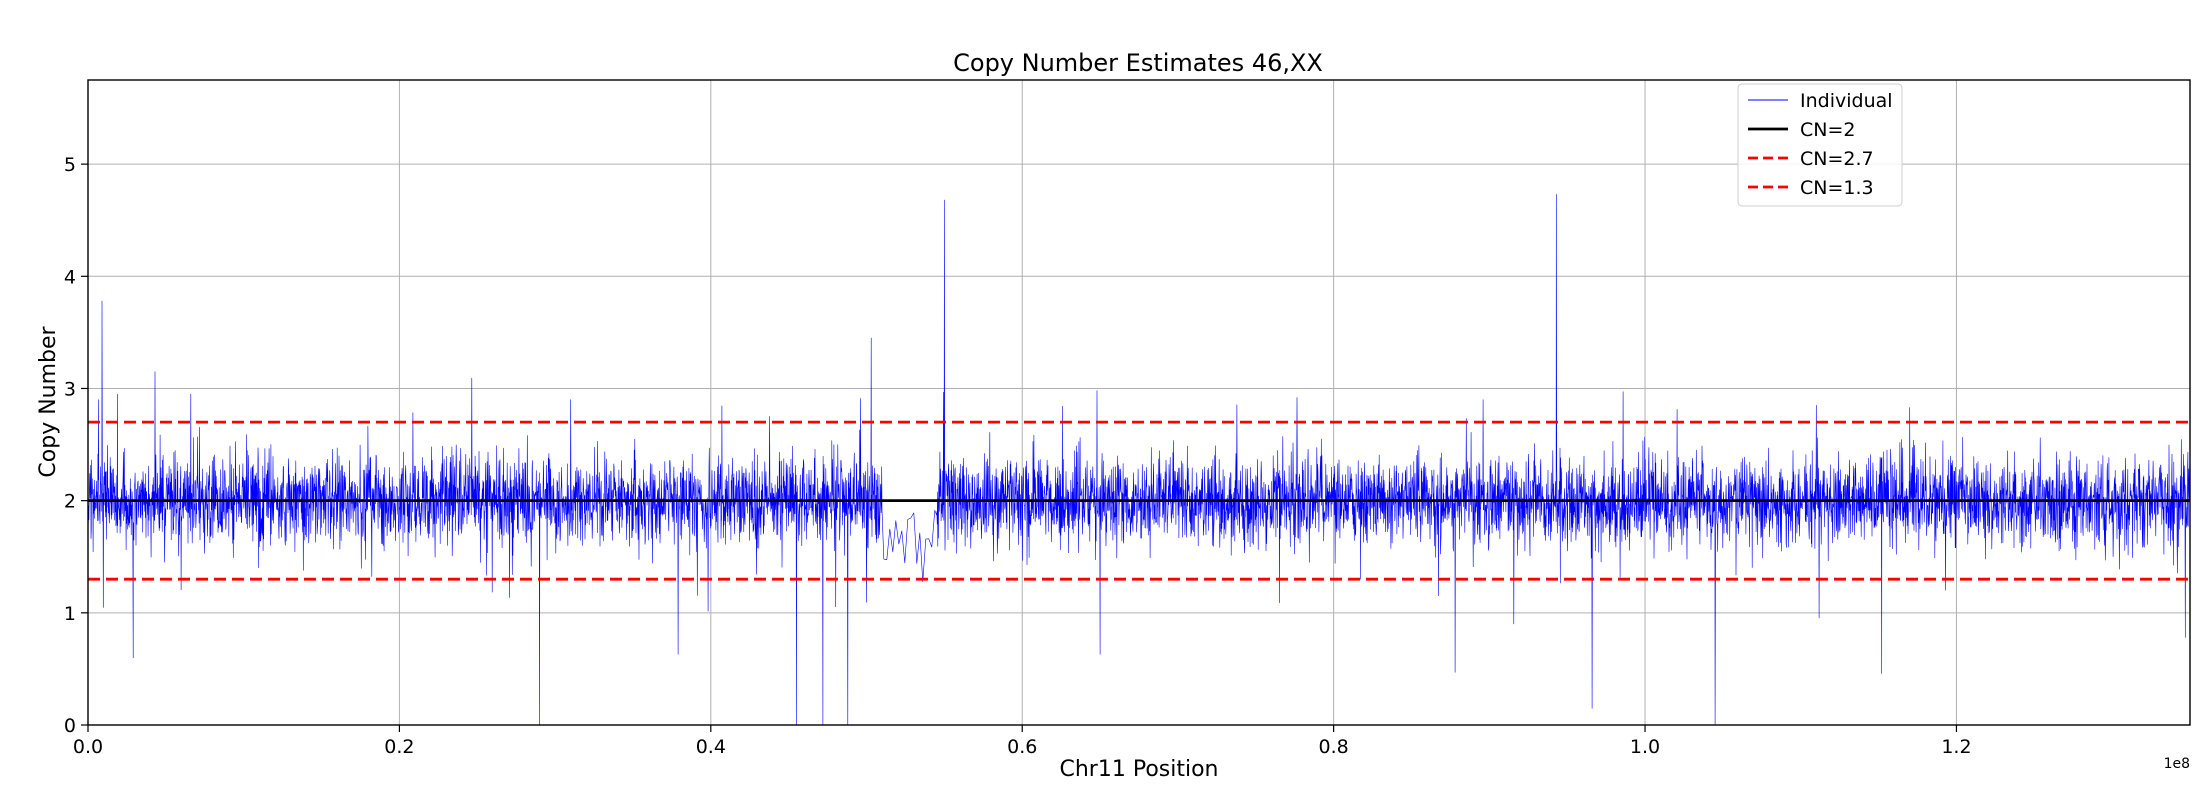 This screenshot has height=800, width=2200. What do you see at coordinates (70, 277) in the screenshot?
I see `y-tick-label: 4` at bounding box center [70, 277].